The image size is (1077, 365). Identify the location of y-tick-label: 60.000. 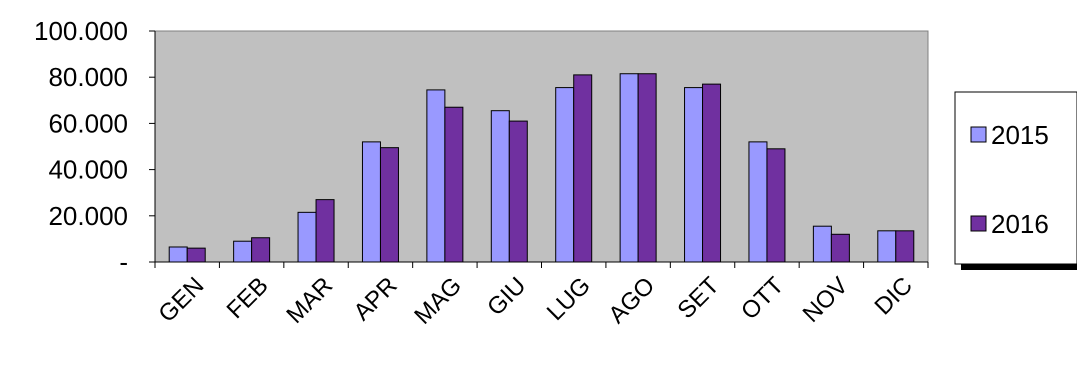
(88, 123).